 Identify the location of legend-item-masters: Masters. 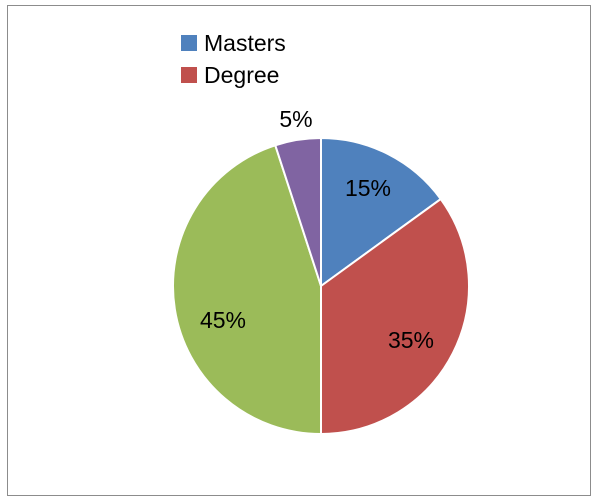
(266, 43).